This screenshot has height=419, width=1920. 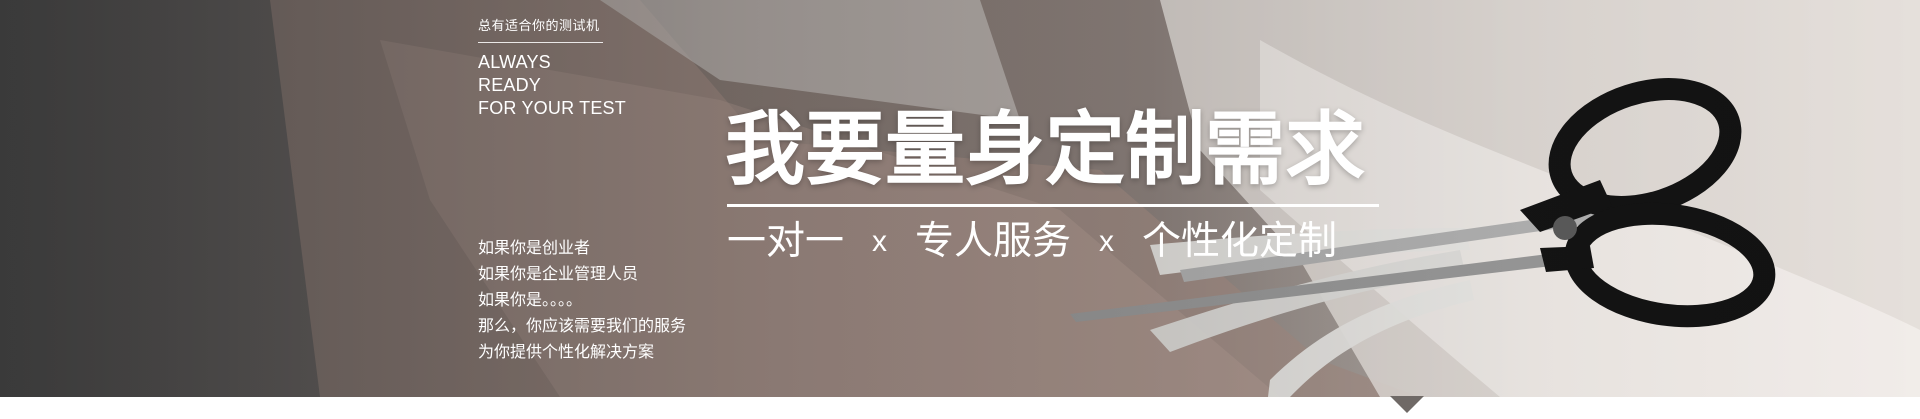 I want to click on tagline: 总有适合你的测试机, so click(x=539, y=26).